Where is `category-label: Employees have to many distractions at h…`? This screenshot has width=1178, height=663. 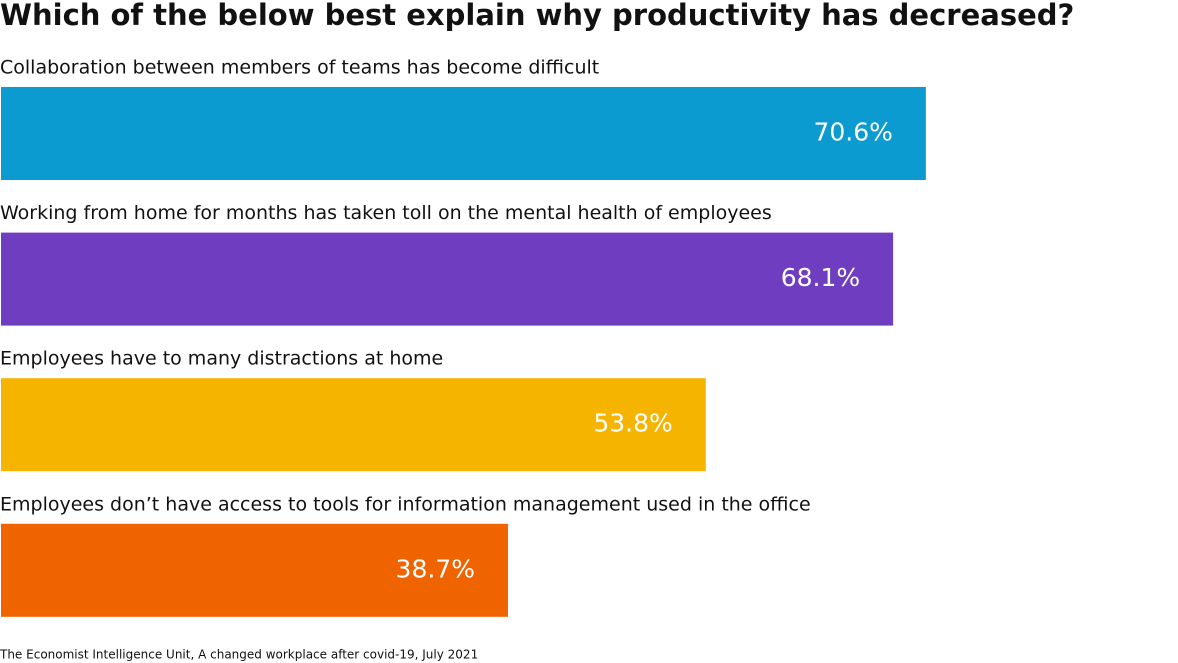
category-label: Employees have to many distractions at h… is located at coordinates (221, 359).